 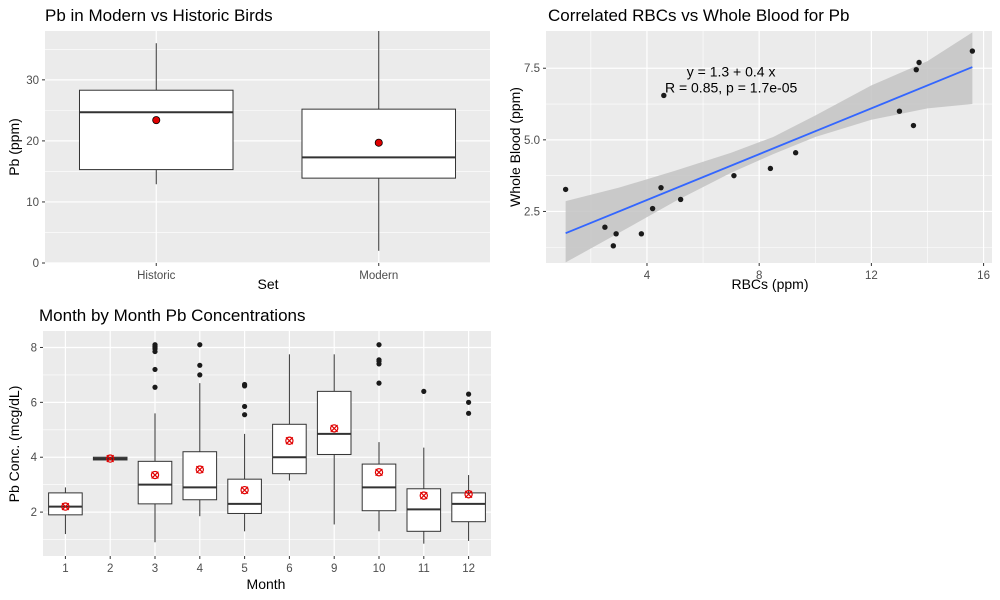 I want to click on y-axis-label: Pb Conc. (mcg/dL), so click(x=14, y=444).